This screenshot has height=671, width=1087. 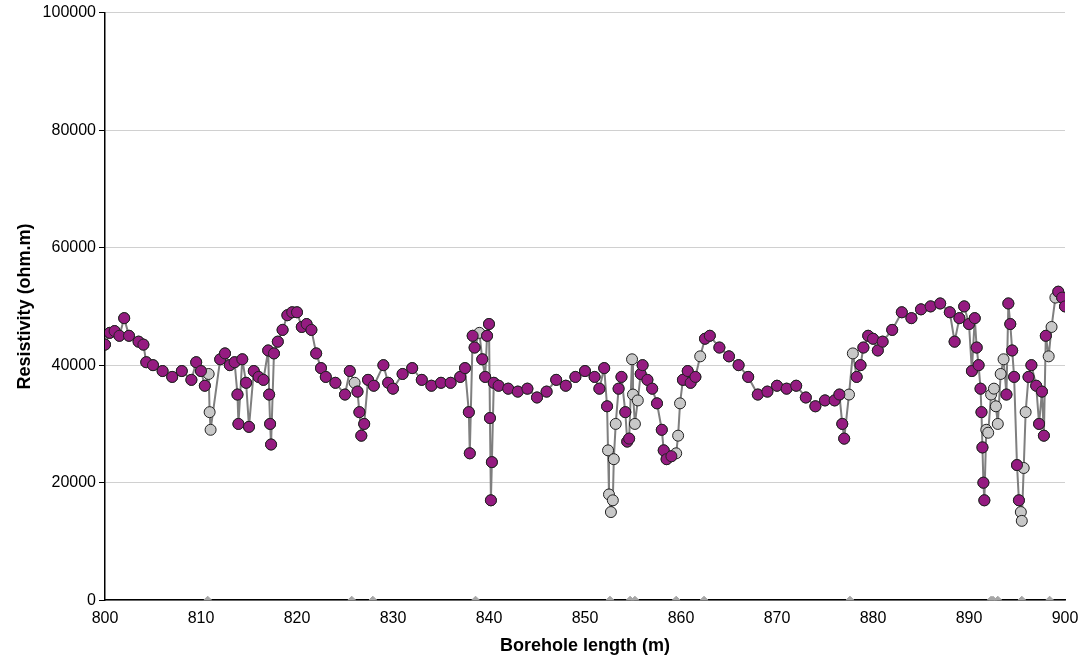 What do you see at coordinates (297, 618) in the screenshot?
I see `x-tick-label: 820` at bounding box center [297, 618].